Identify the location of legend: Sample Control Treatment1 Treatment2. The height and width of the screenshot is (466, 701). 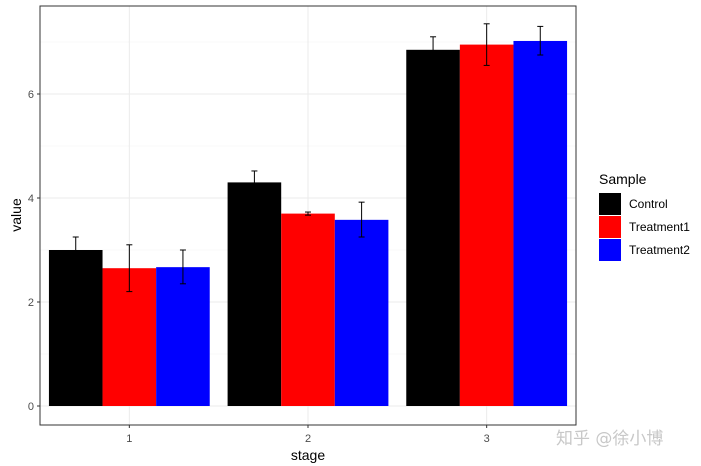
(644, 216).